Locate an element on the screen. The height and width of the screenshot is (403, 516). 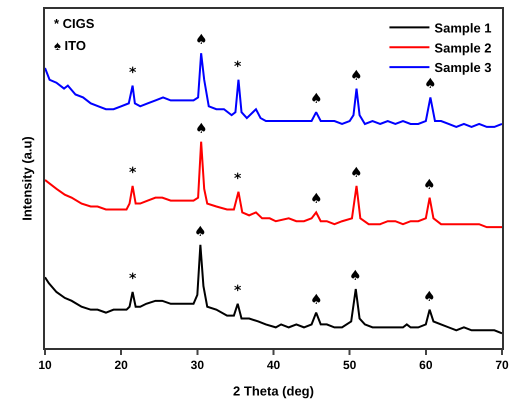
legend-label: Sample 3 is located at coordinates (463, 68).